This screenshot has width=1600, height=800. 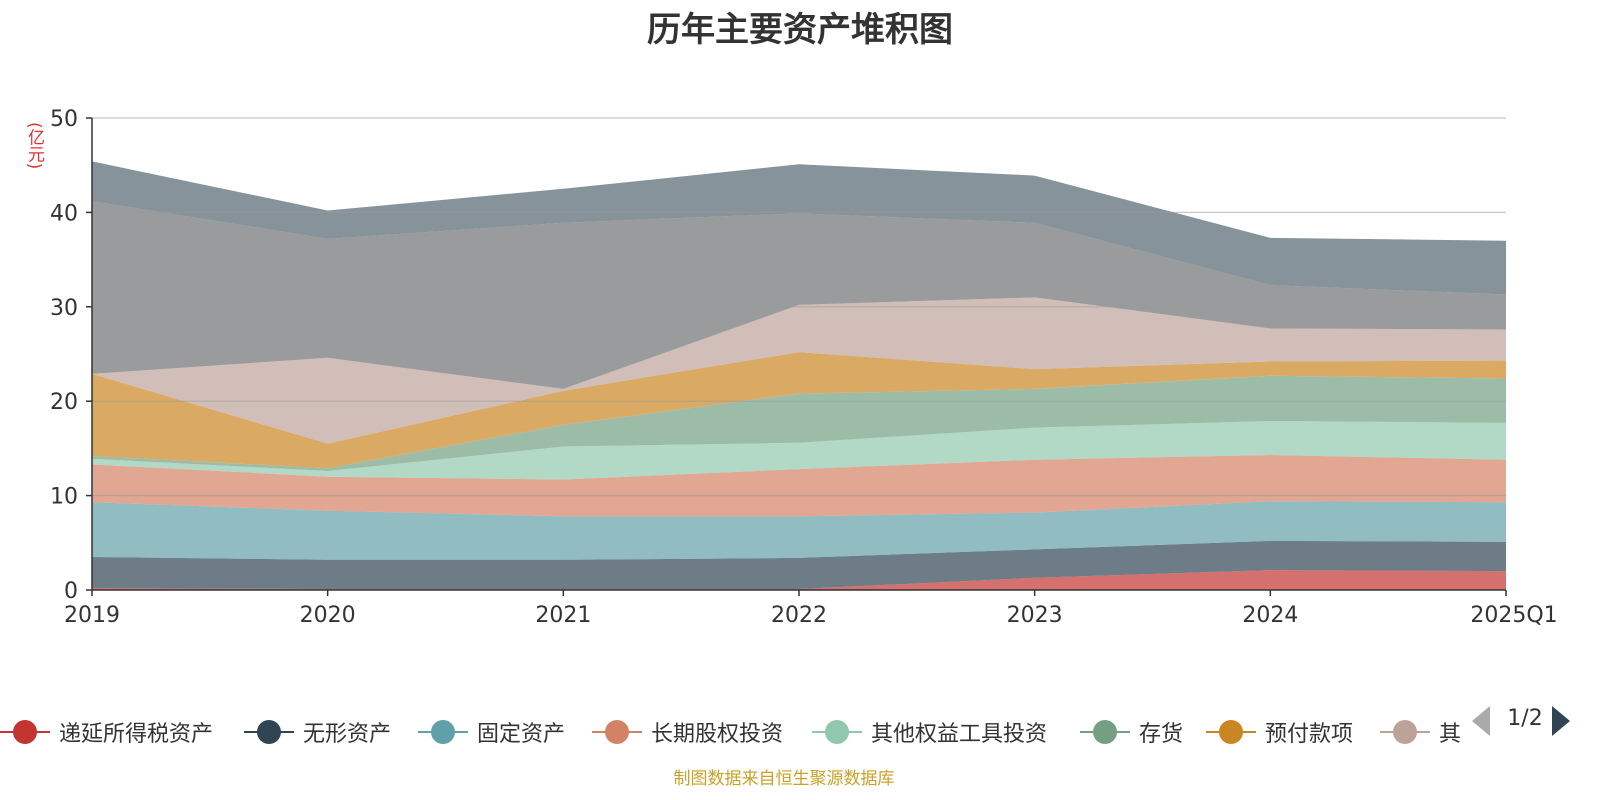 I want to click on legend-label: 递延所得税资产, so click(x=136, y=734).